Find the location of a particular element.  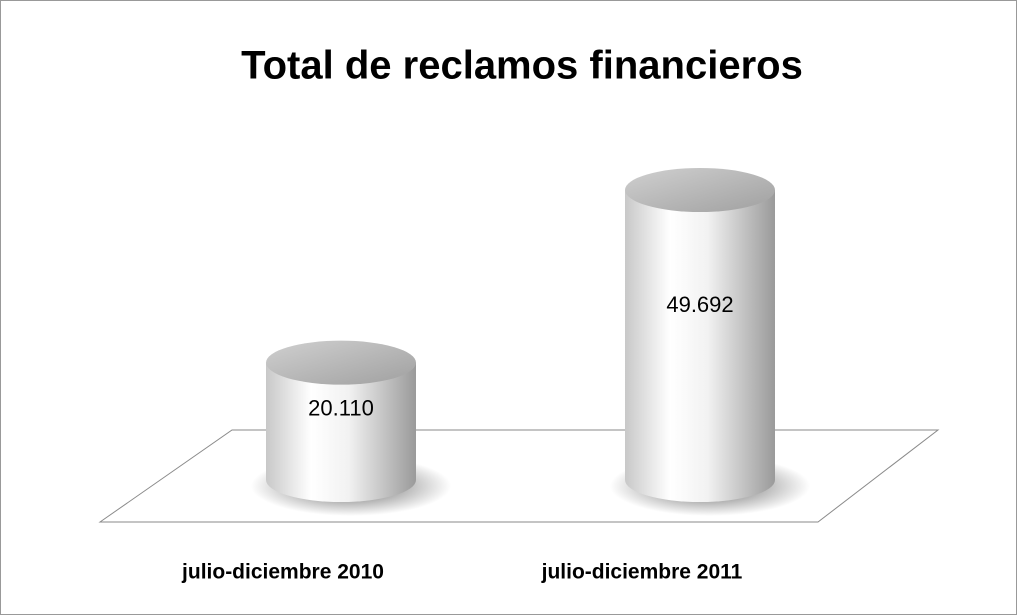

chart-title: Total de reclamos financieros is located at coordinates (522, 66).